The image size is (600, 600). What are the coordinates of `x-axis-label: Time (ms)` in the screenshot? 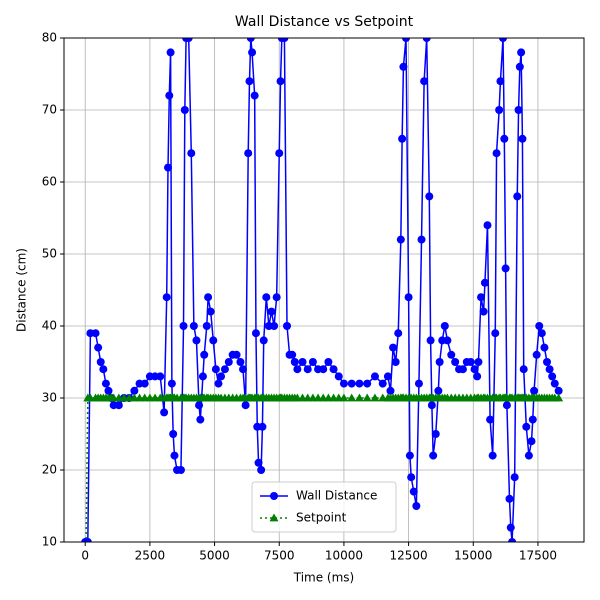 It's located at (324, 578).